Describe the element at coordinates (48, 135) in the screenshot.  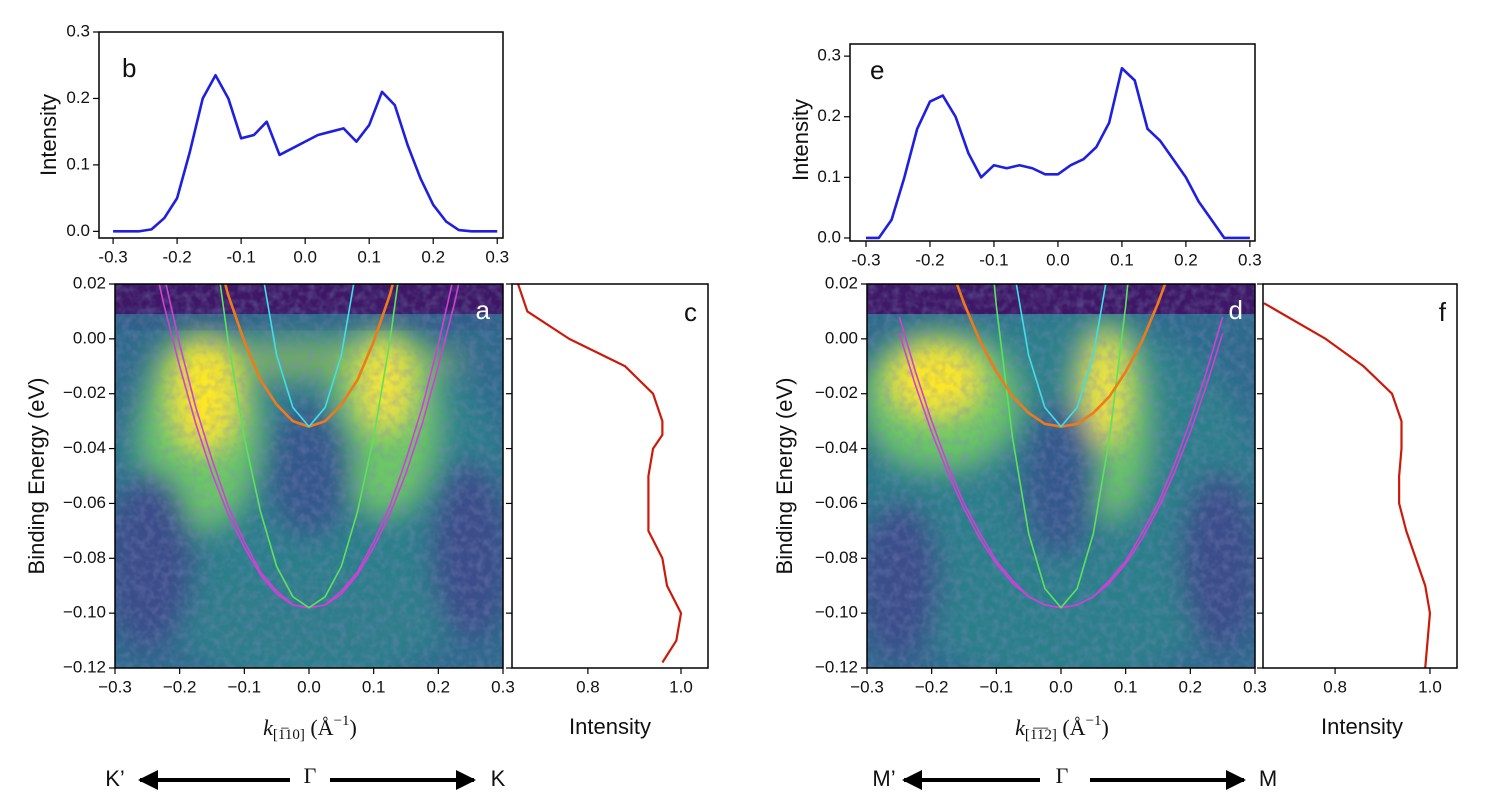
I see `y-axis-label: Intensity` at that location.